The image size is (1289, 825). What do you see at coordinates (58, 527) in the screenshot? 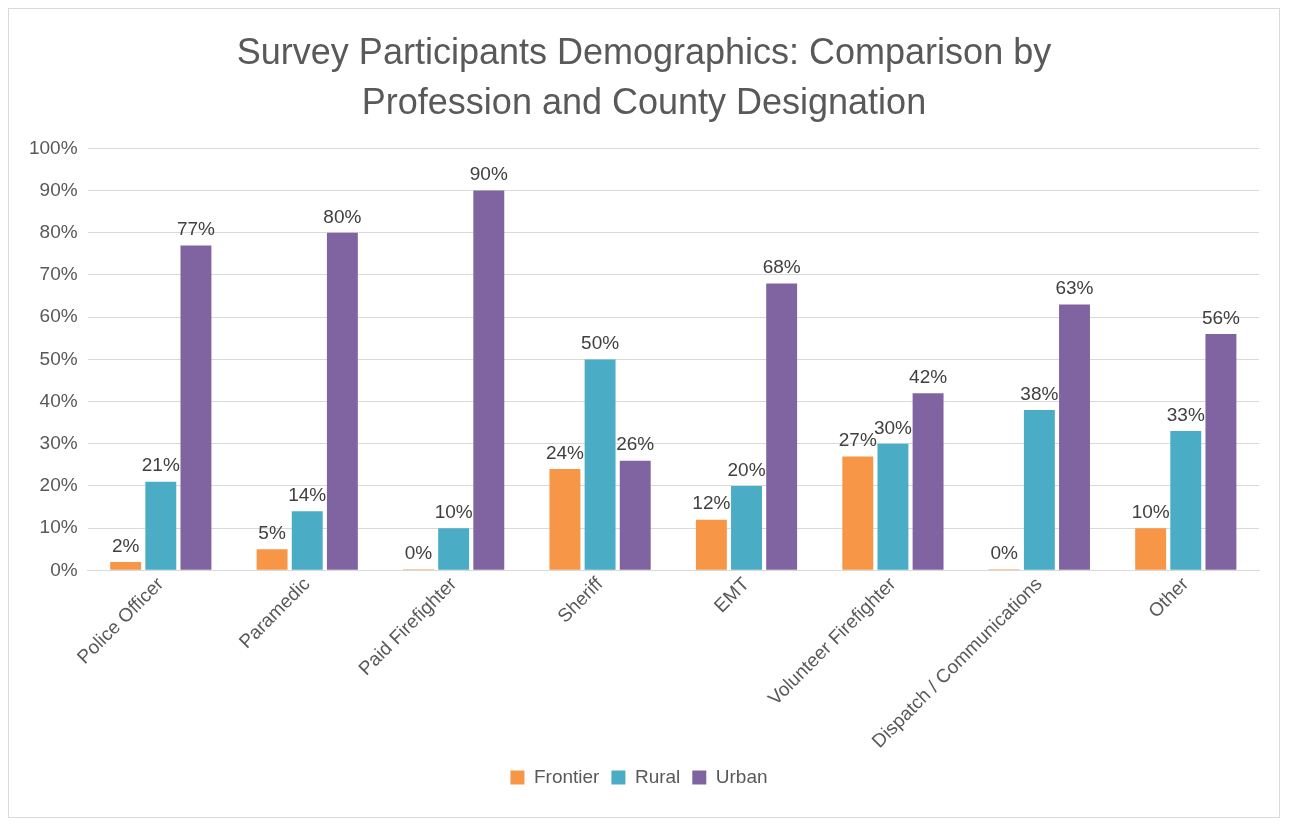
I see `y-tick-label: 10%` at bounding box center [58, 527].